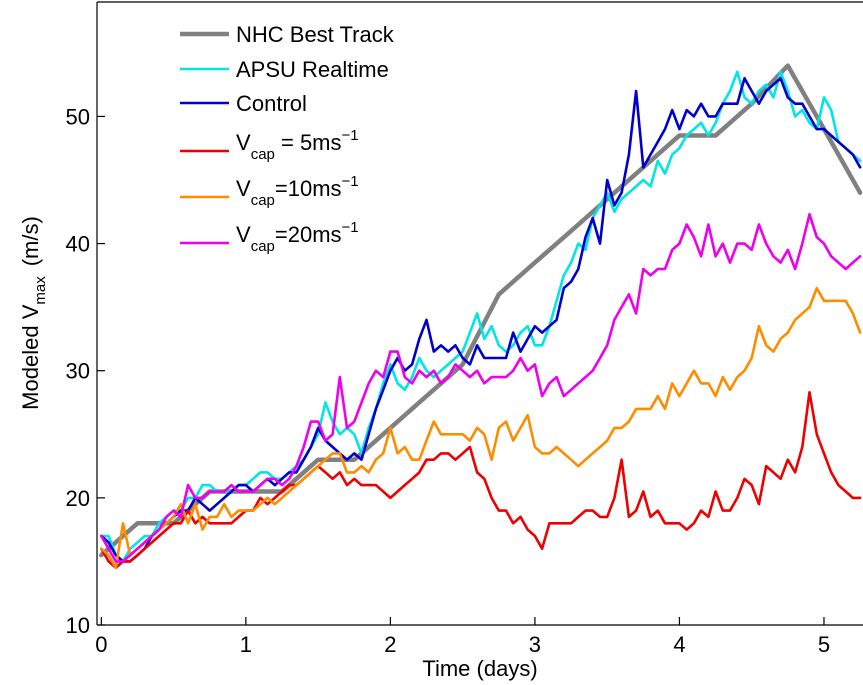 This screenshot has width=863, height=685. I want to click on legend-label-3: Vcap = 5ms−1, so click(297, 145).